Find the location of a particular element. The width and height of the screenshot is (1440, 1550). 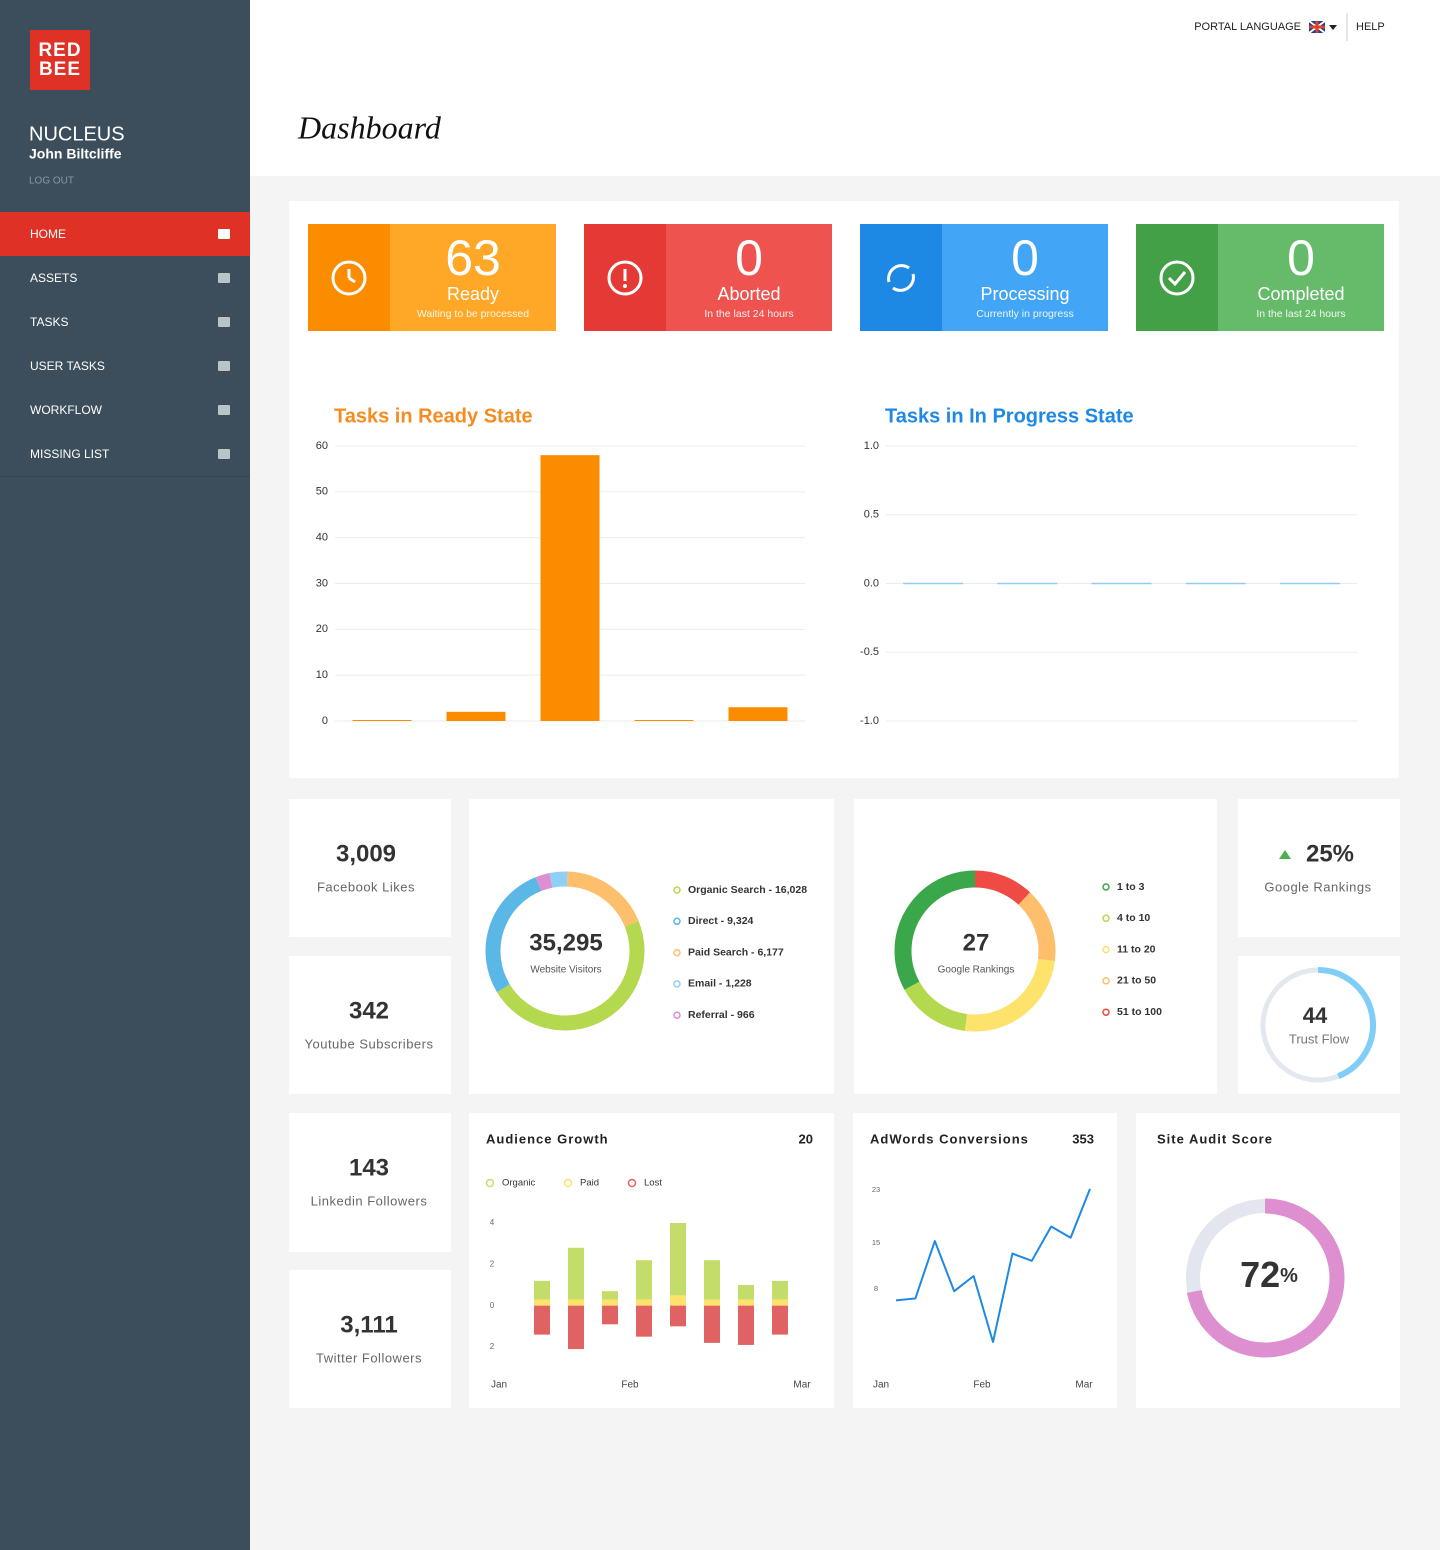

stat-label: Aborted is located at coordinates (748, 294).